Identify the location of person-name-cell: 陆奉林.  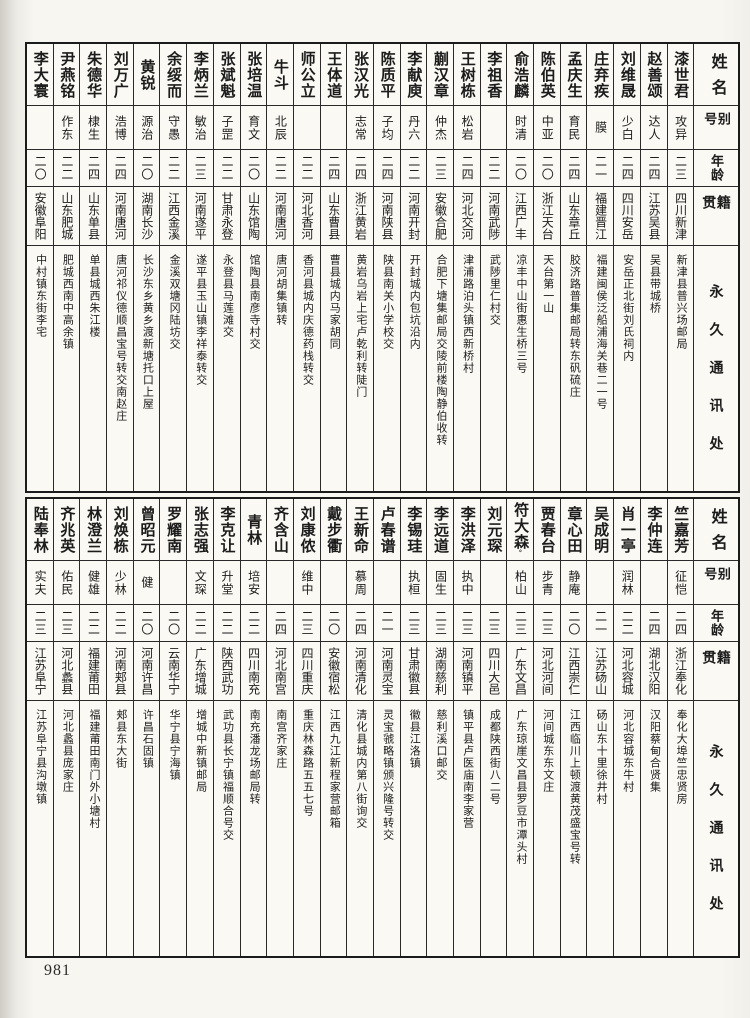
(40, 530).